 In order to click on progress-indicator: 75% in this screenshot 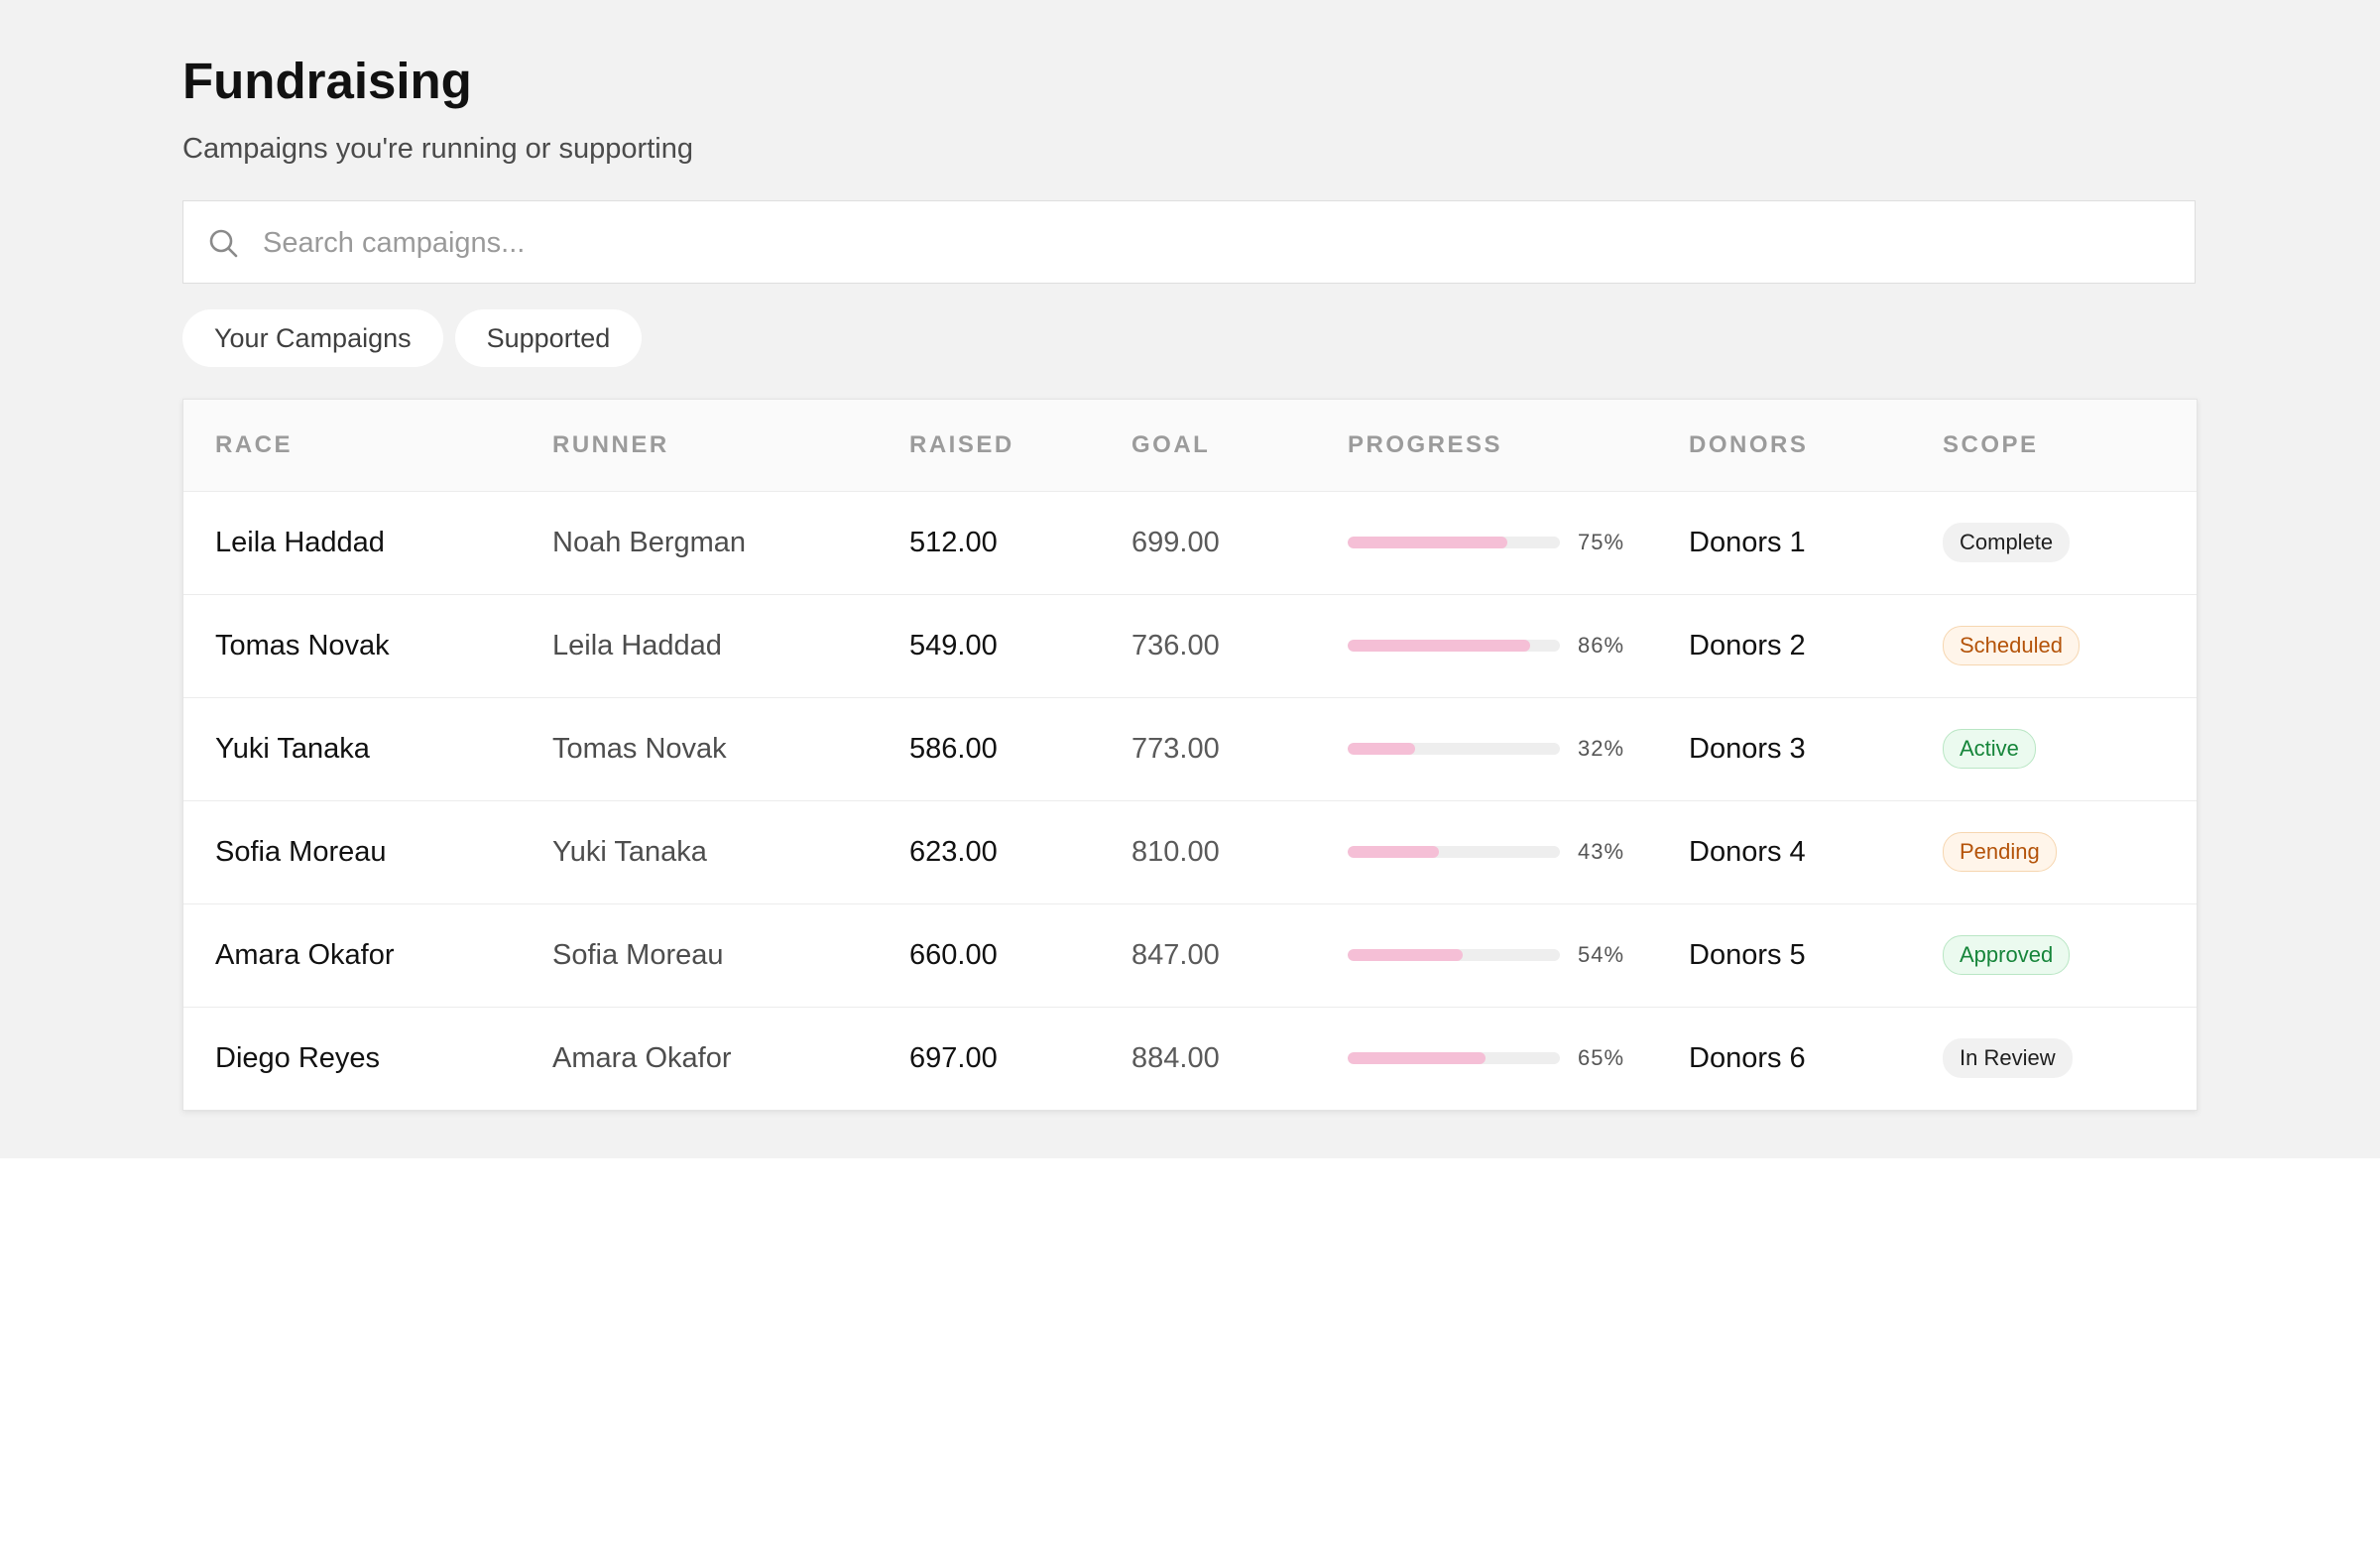, I will do `click(1518, 542)`.